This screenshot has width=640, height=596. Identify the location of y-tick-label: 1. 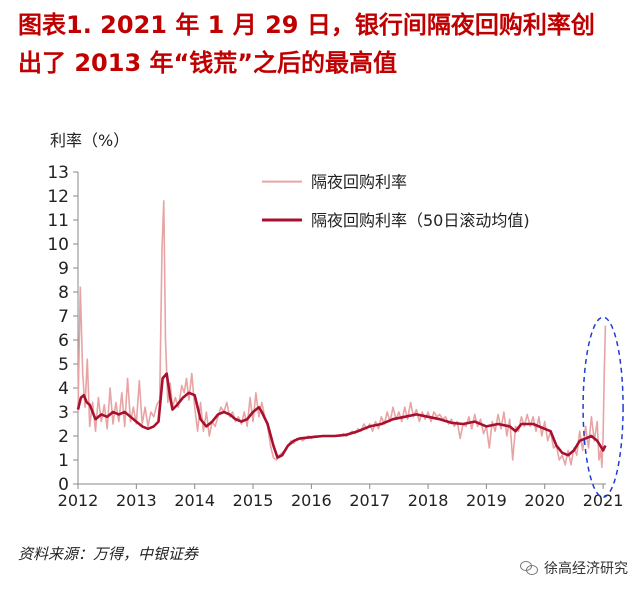
(63, 461).